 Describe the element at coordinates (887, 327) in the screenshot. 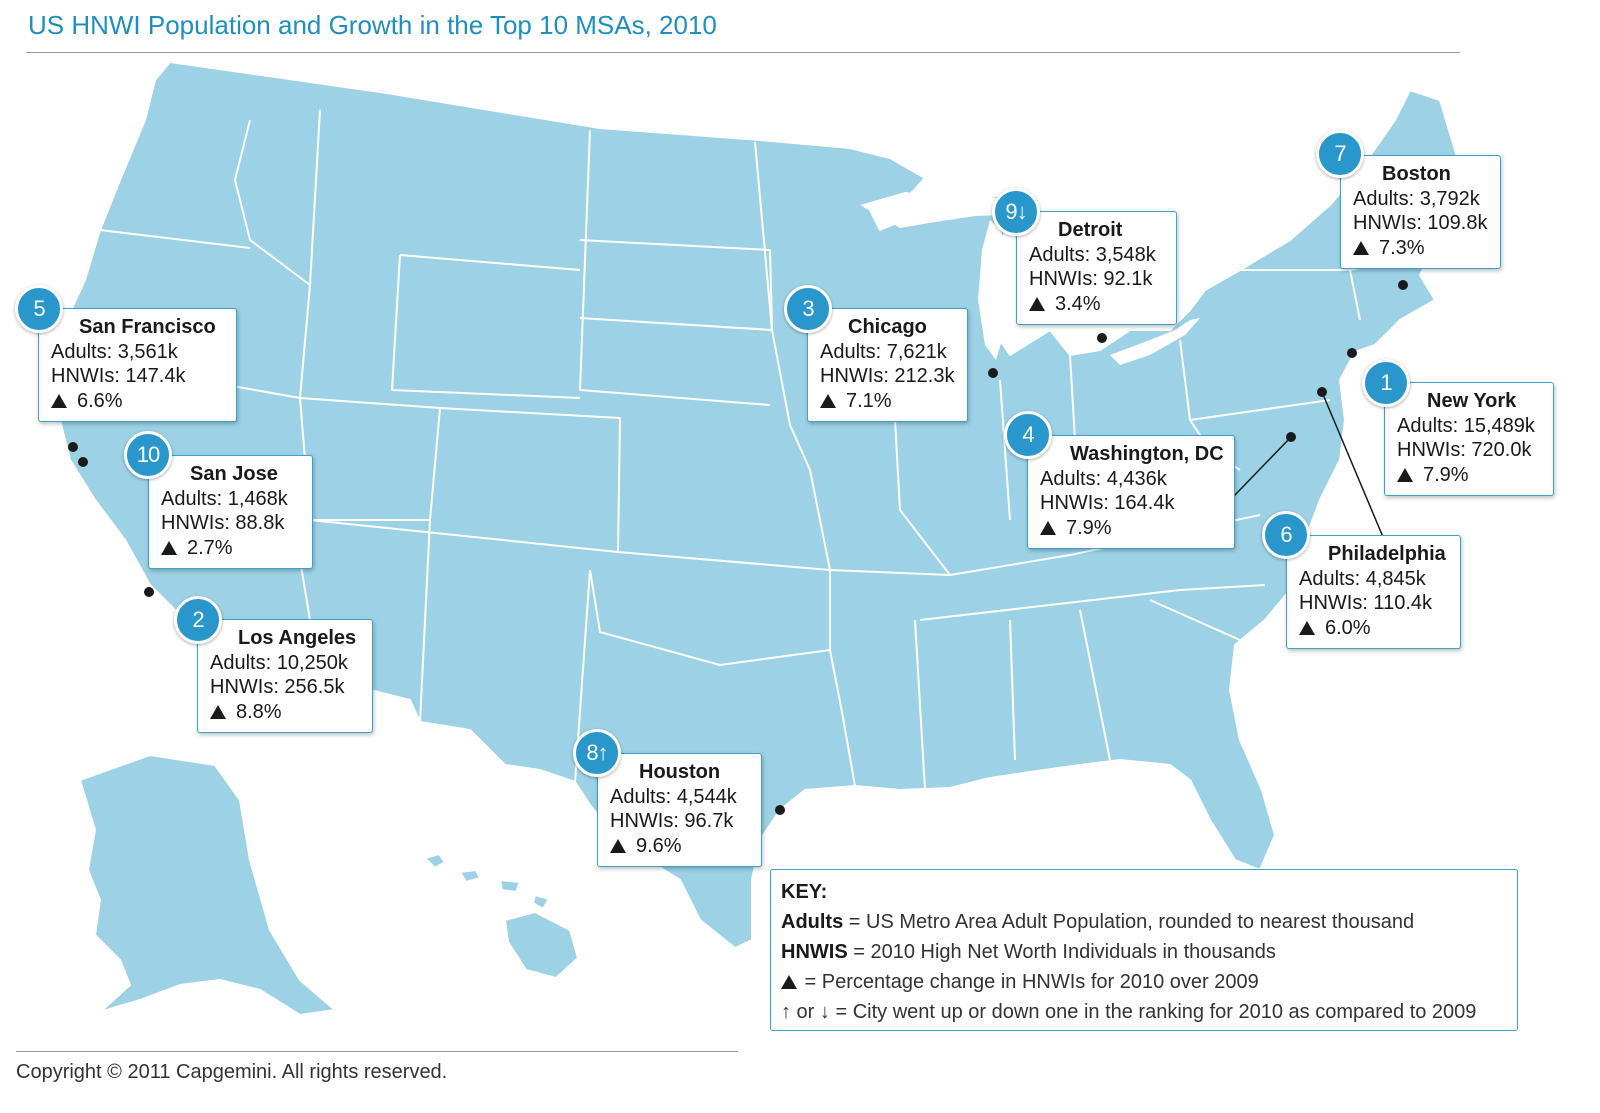

I see `city-name: Chicago` at that location.